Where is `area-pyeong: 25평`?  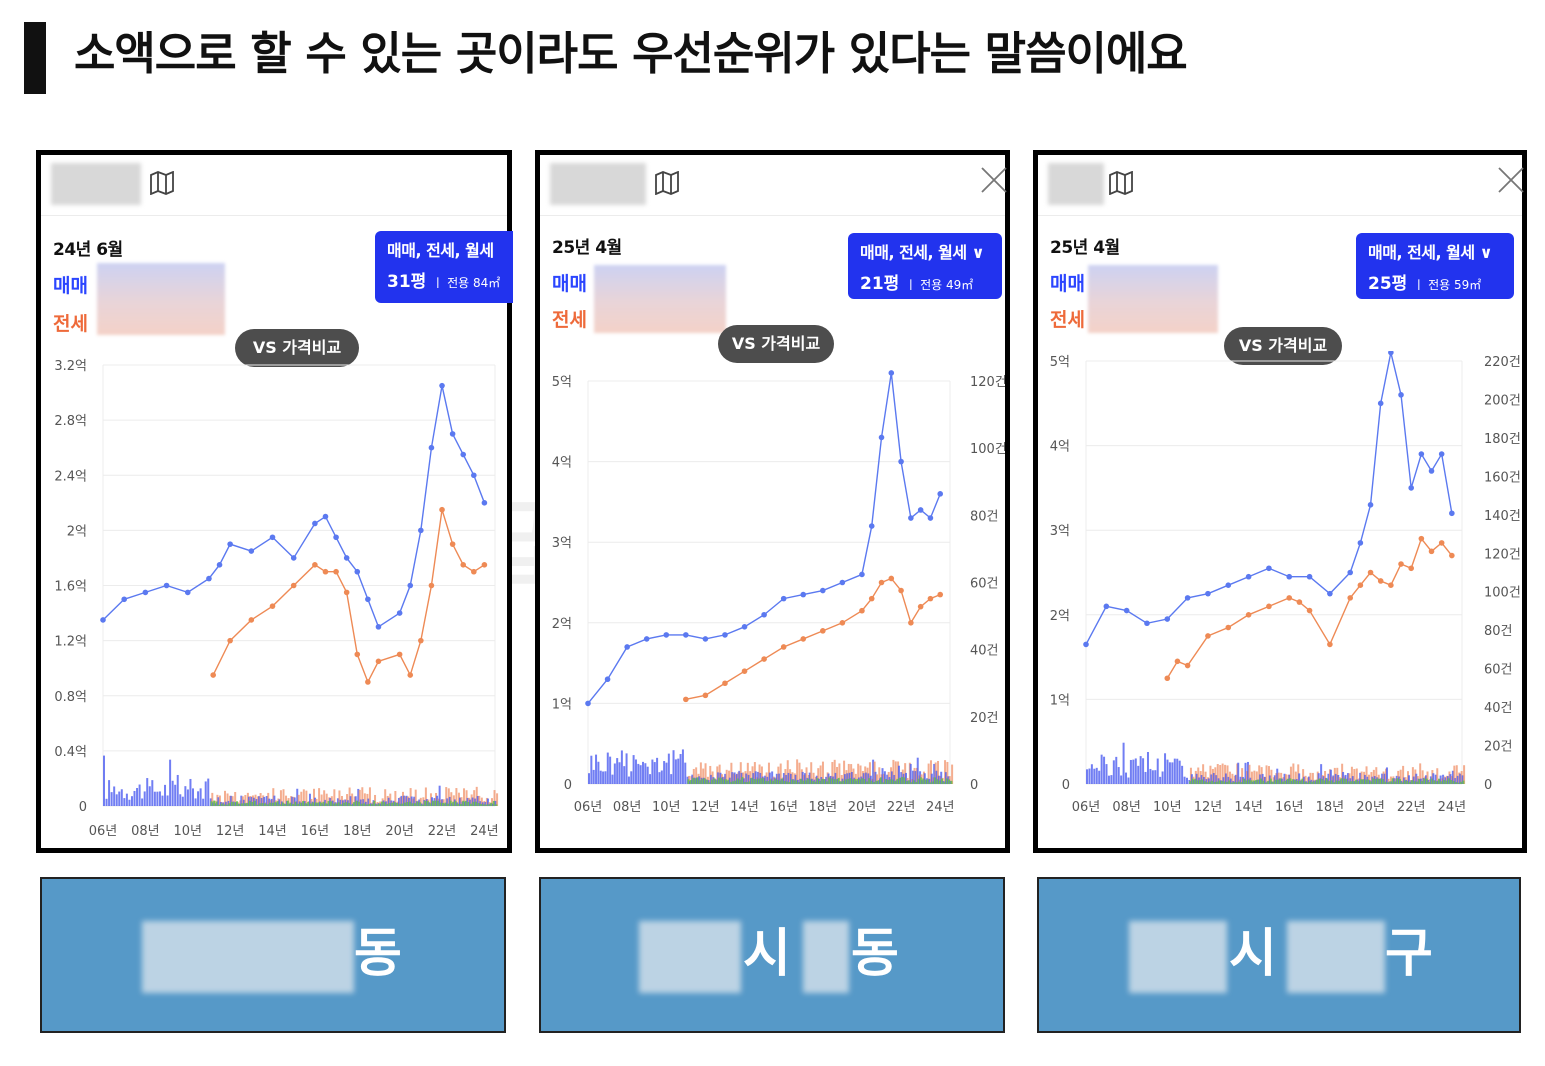 area-pyeong: 25평 is located at coordinates (1388, 284).